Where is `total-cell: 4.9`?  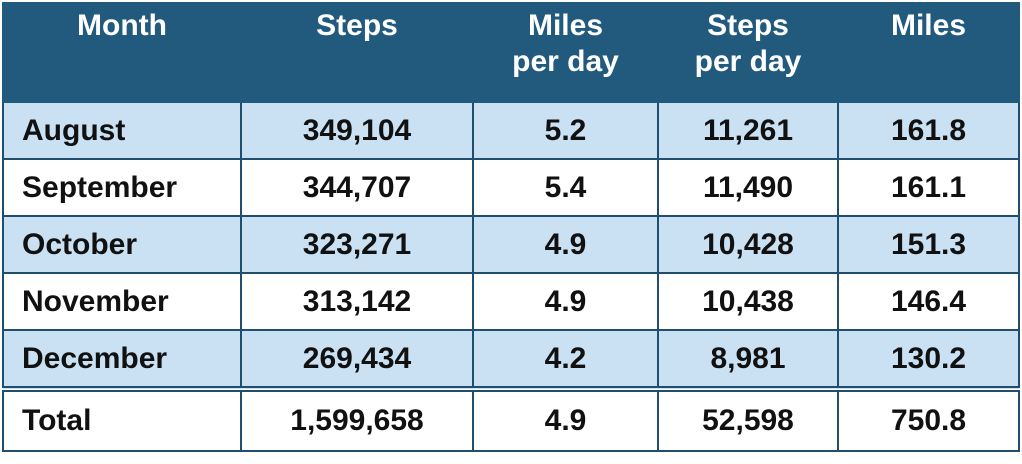 total-cell: 4.9 is located at coordinates (565, 419).